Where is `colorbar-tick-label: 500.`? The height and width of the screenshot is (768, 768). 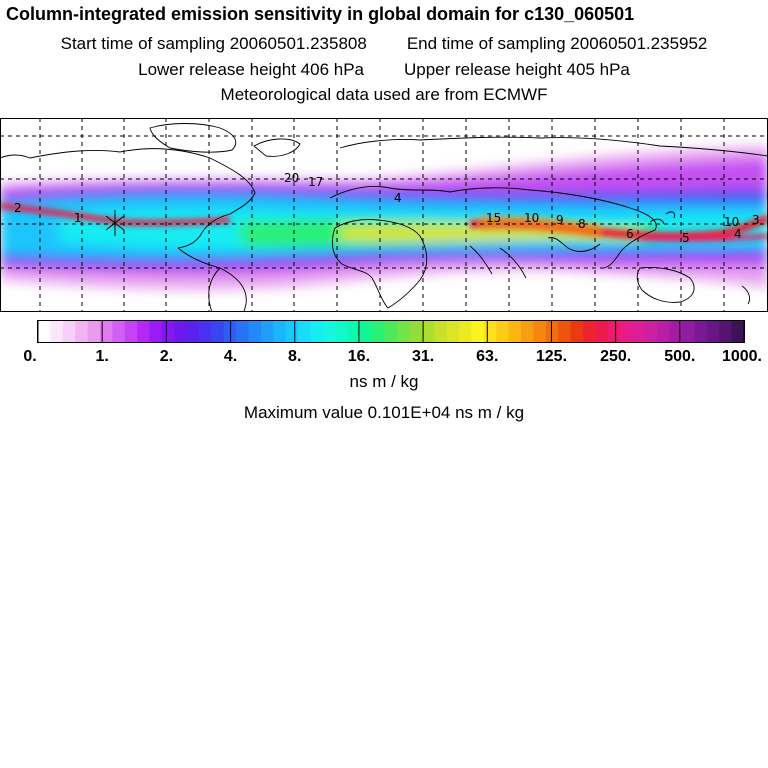 colorbar-tick-label: 500. is located at coordinates (679, 356).